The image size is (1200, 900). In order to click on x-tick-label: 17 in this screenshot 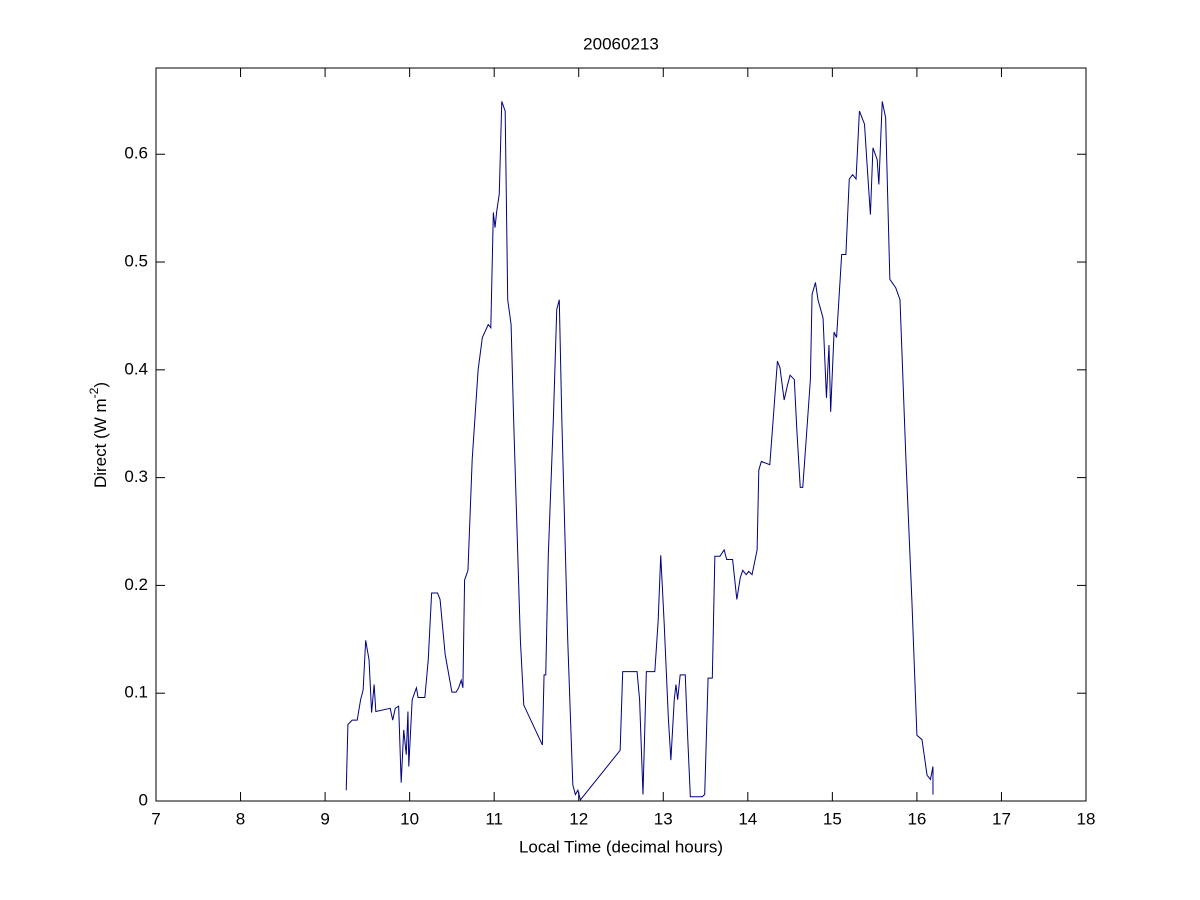, I will do `click(1001, 818)`.